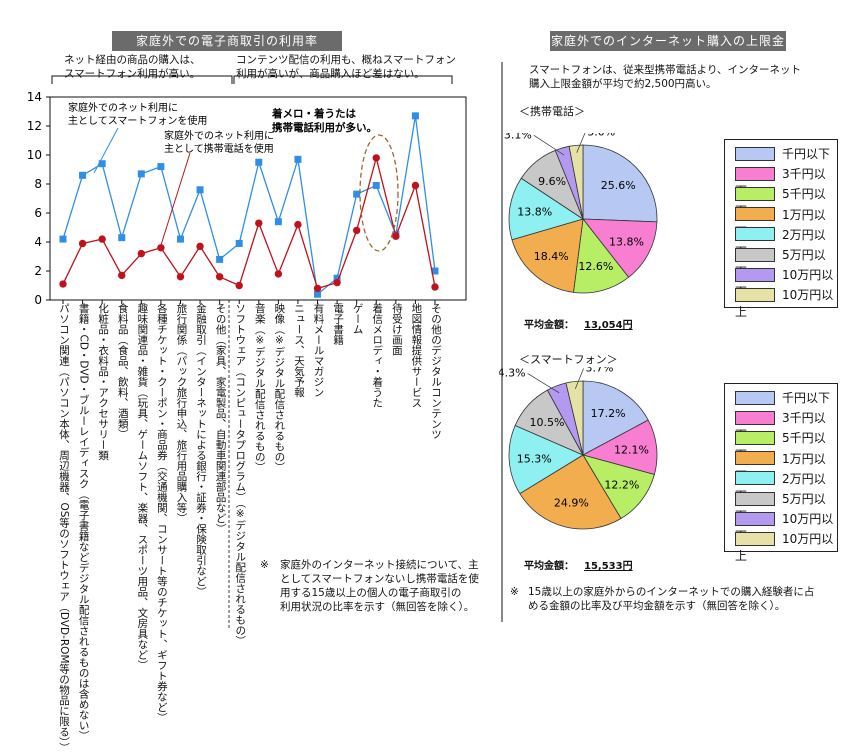 Image resolution: width=847 pixels, height=753 pixels. What do you see at coordinates (600, 371) in the screenshot?
I see `pie-label: 3.7%` at bounding box center [600, 371].